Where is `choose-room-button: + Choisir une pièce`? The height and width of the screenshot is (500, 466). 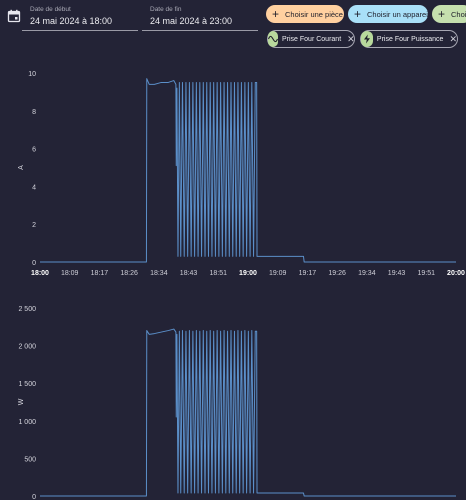 choose-room-button: + Choisir une pièce is located at coordinates (305, 14).